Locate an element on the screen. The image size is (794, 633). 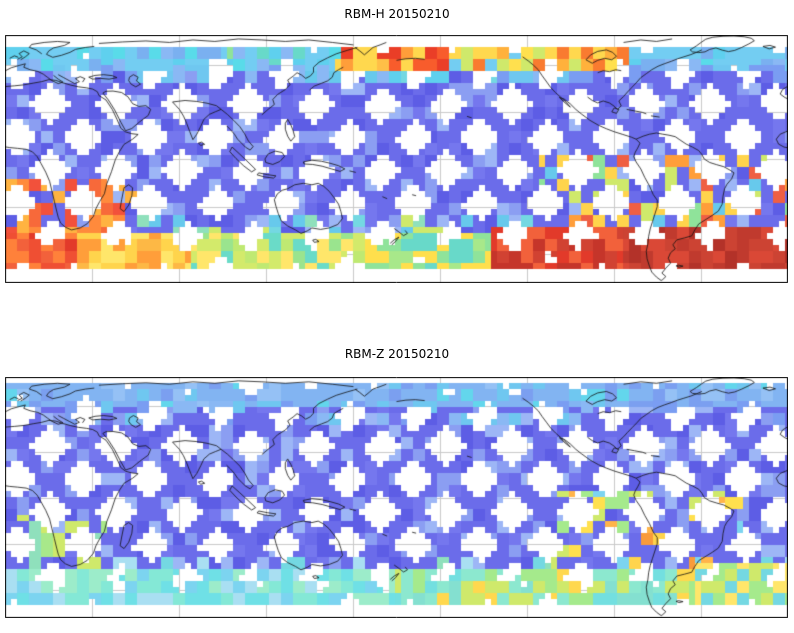
panel-title-rbm-z: RBM-Z 20150210 is located at coordinates (397, 354).